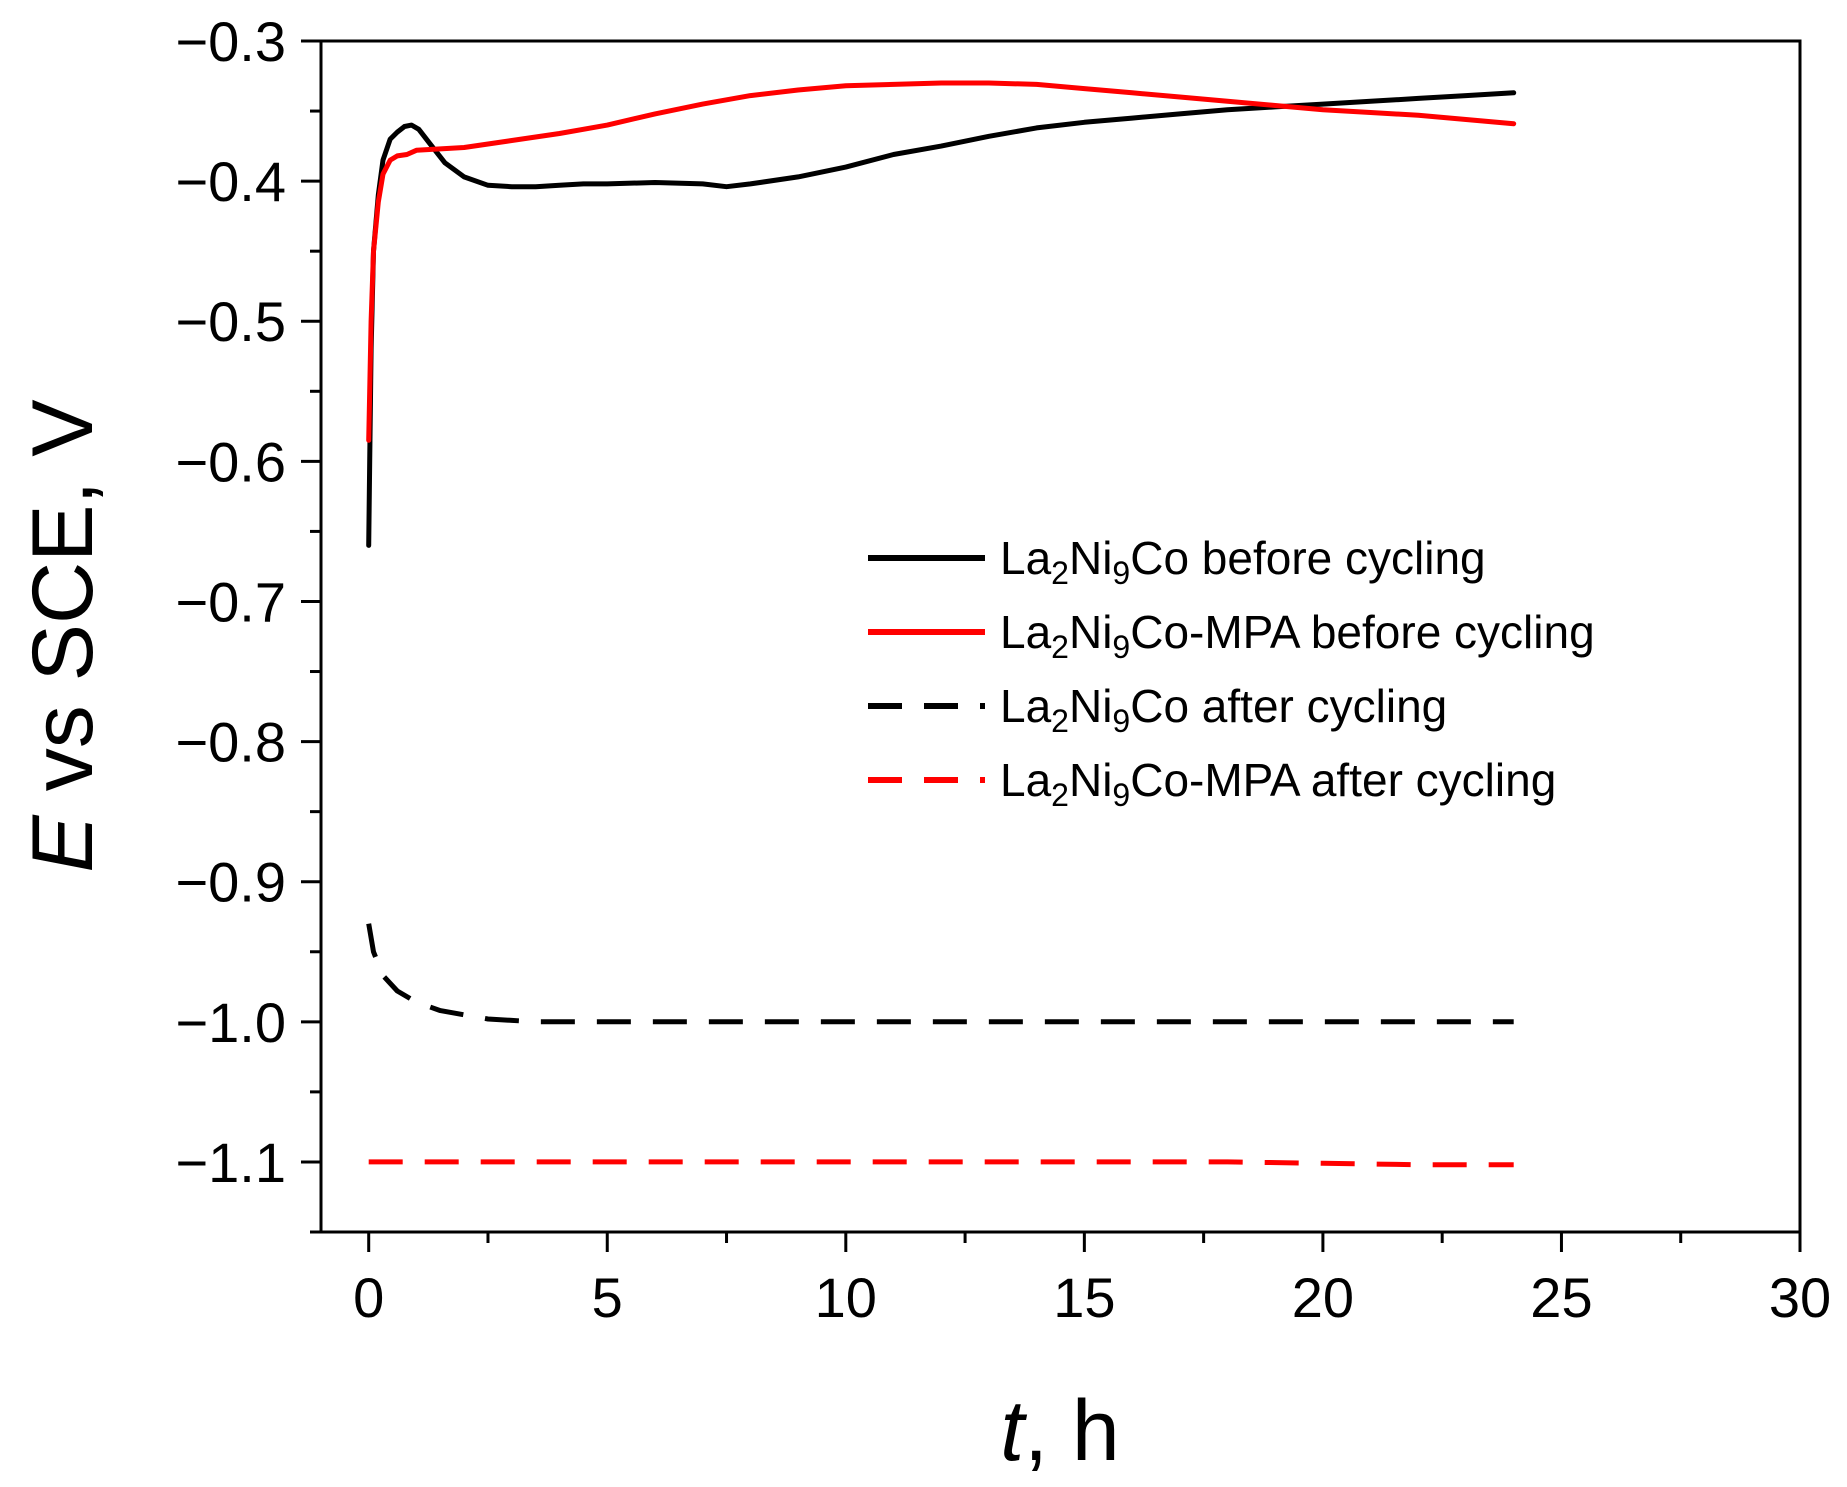 This screenshot has height=1487, width=1847. Describe the element at coordinates (230, 742) in the screenshot. I see `y-tick-label: −0.8` at that location.